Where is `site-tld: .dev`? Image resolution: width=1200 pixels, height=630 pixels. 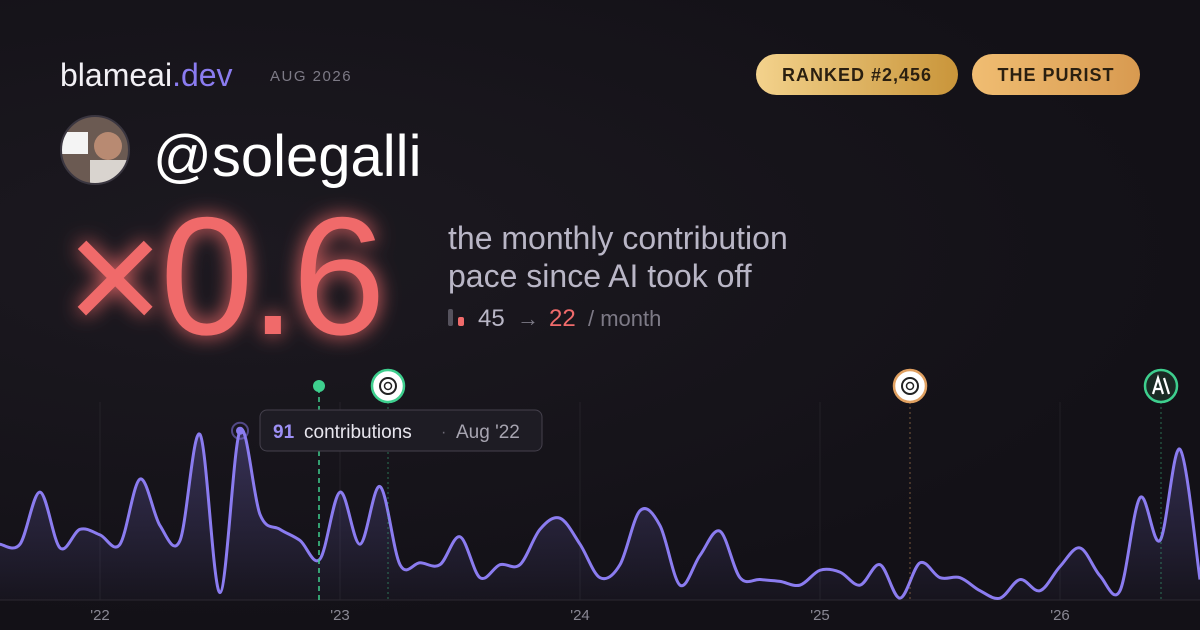 site-tld: .dev is located at coordinates (202, 75).